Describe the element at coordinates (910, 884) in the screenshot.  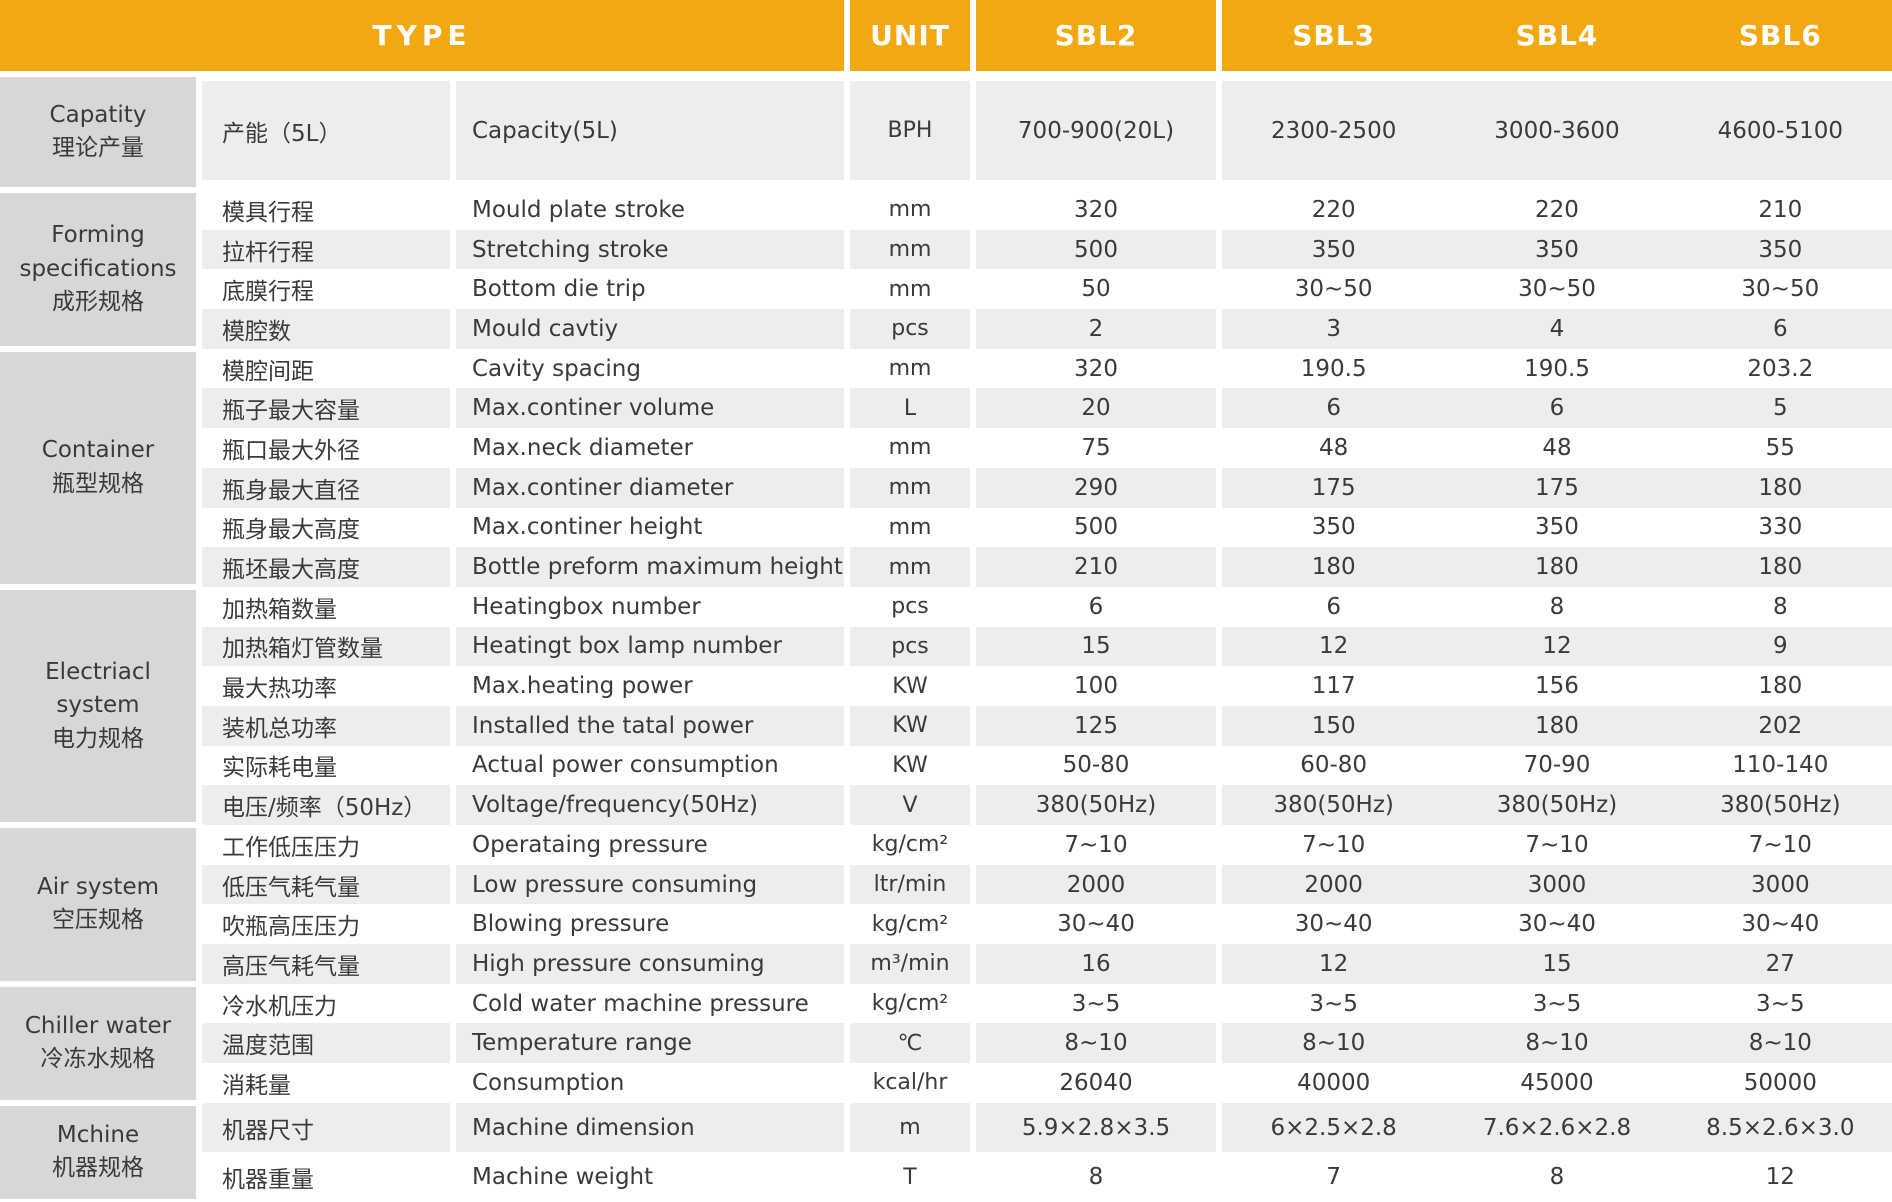
I see `unit-cell: ltr/min` at that location.